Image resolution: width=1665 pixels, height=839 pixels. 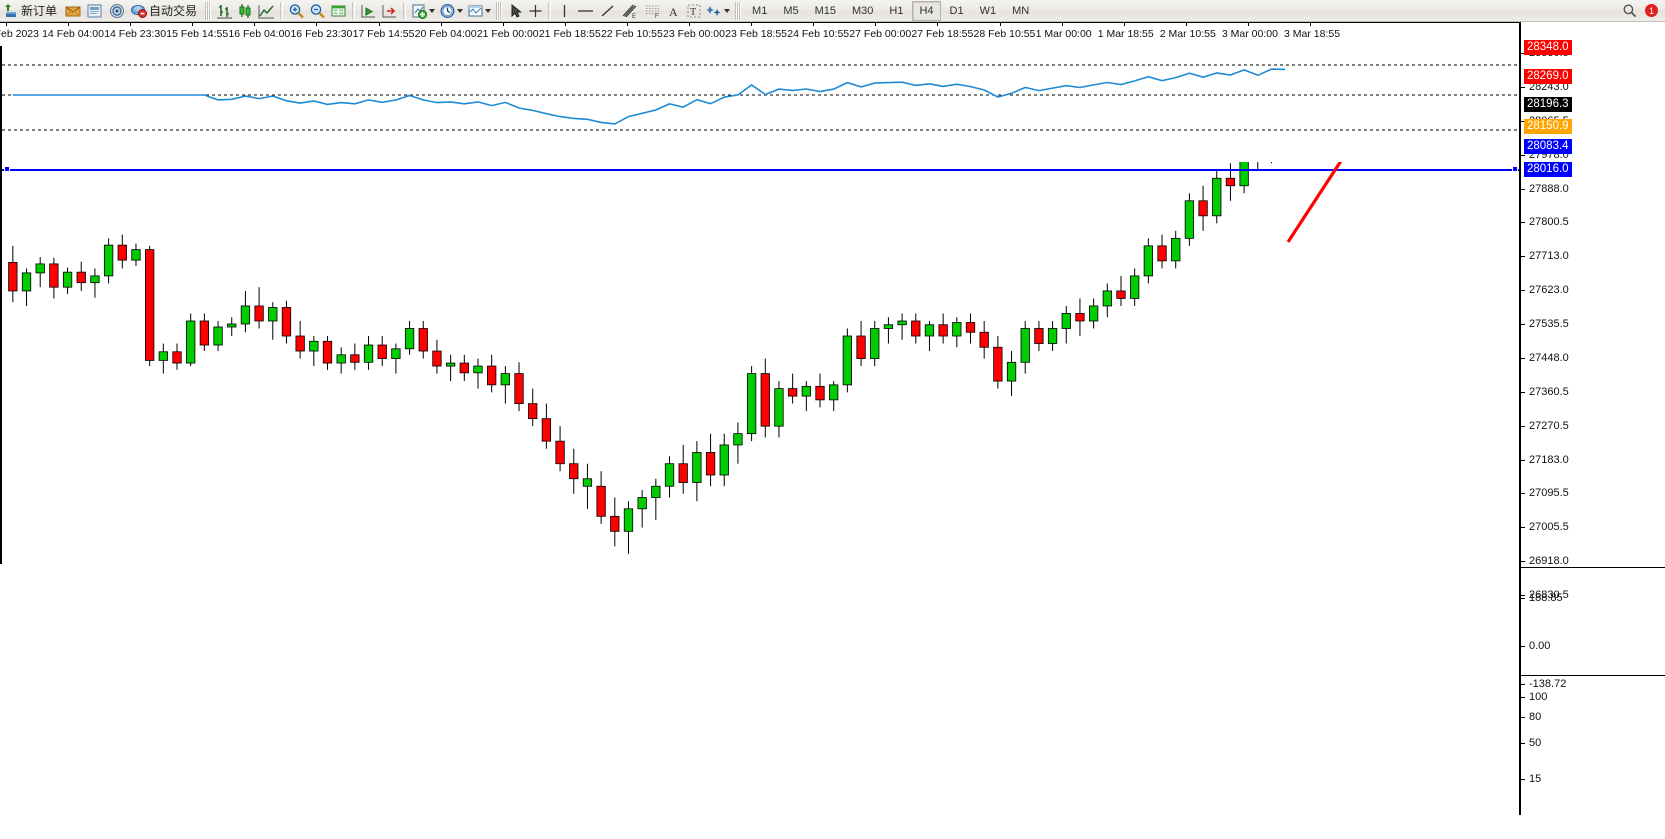 What do you see at coordinates (956, 10) in the screenshot?
I see `timeframe-d1: D1` at bounding box center [956, 10].